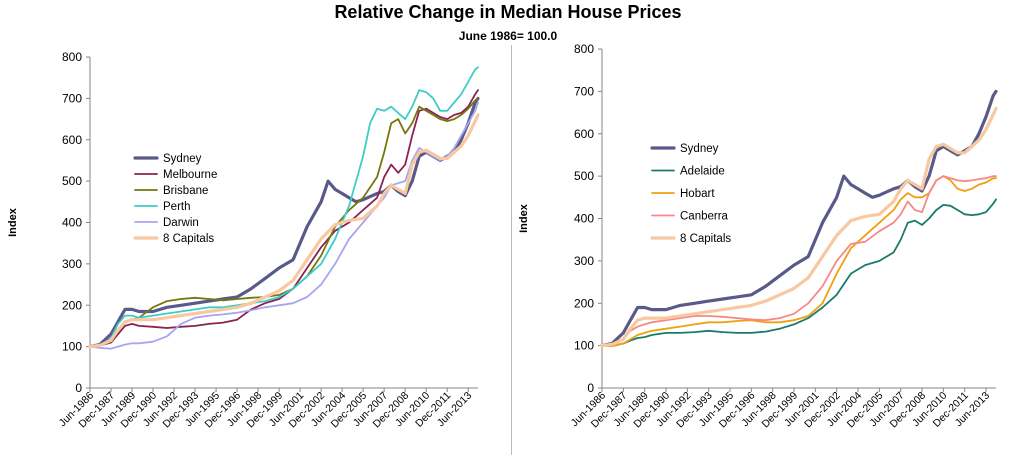  I want to click on chart-title: Relative Change in Median House Prices, so click(508, 12).